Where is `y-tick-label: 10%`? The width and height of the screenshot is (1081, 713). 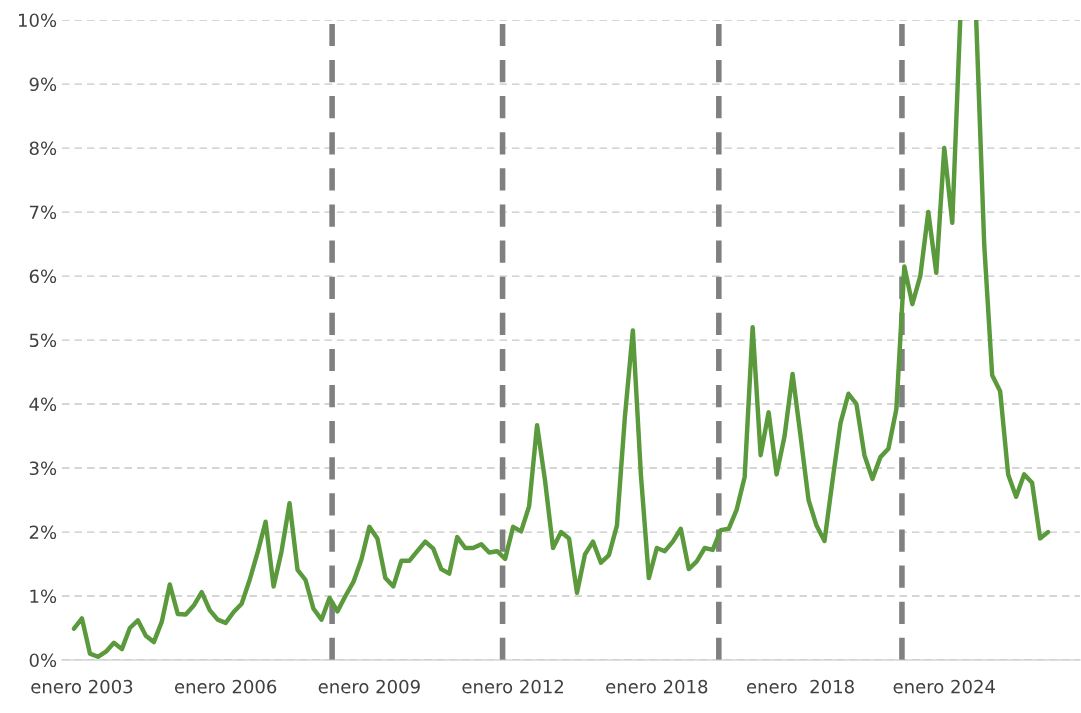
y-tick-label: 10% is located at coordinates (37, 20).